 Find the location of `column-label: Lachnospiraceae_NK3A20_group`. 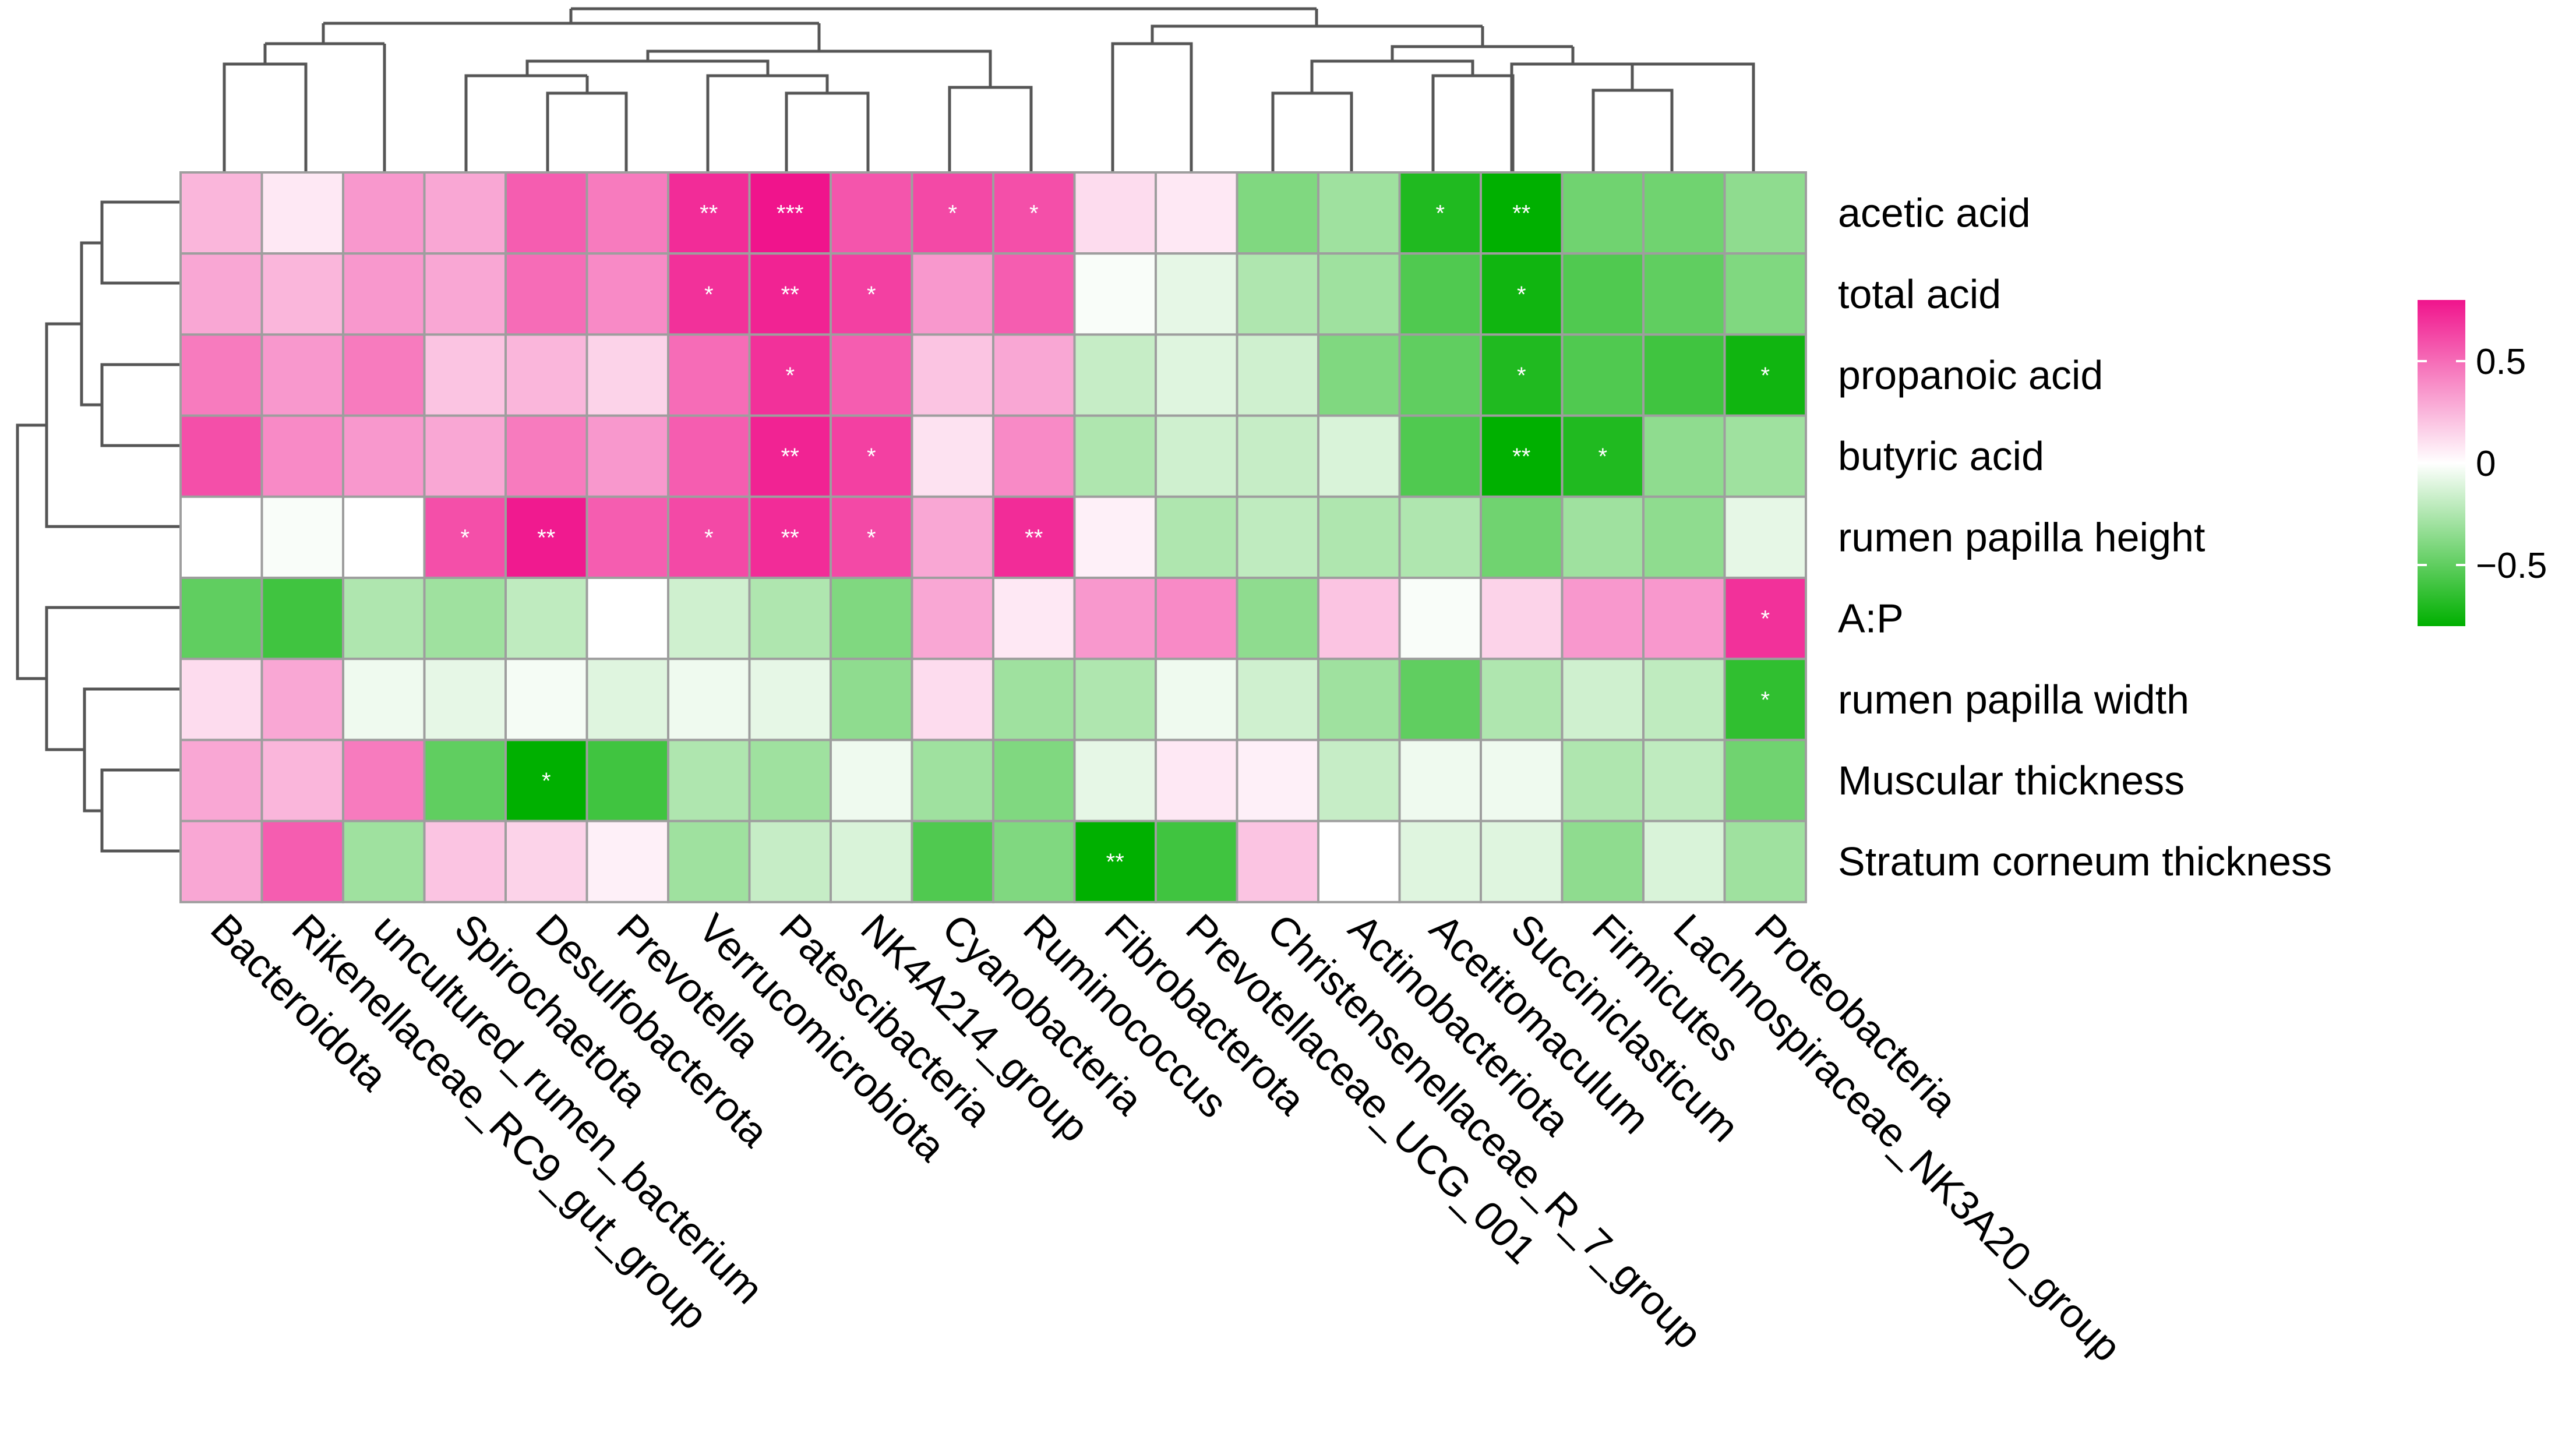

column-label: Lachnospiraceae_NK3A20_group is located at coordinates (1897, 1137).